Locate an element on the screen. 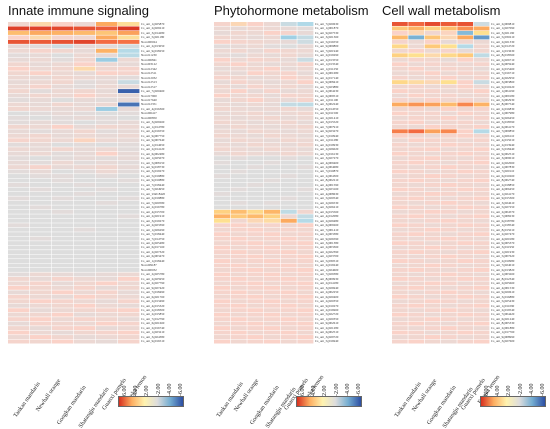 Image resolution: width=550 pixels, height=429 pixels. gene-label: Cs_ont_2g025480 is located at coordinates (153, 242).